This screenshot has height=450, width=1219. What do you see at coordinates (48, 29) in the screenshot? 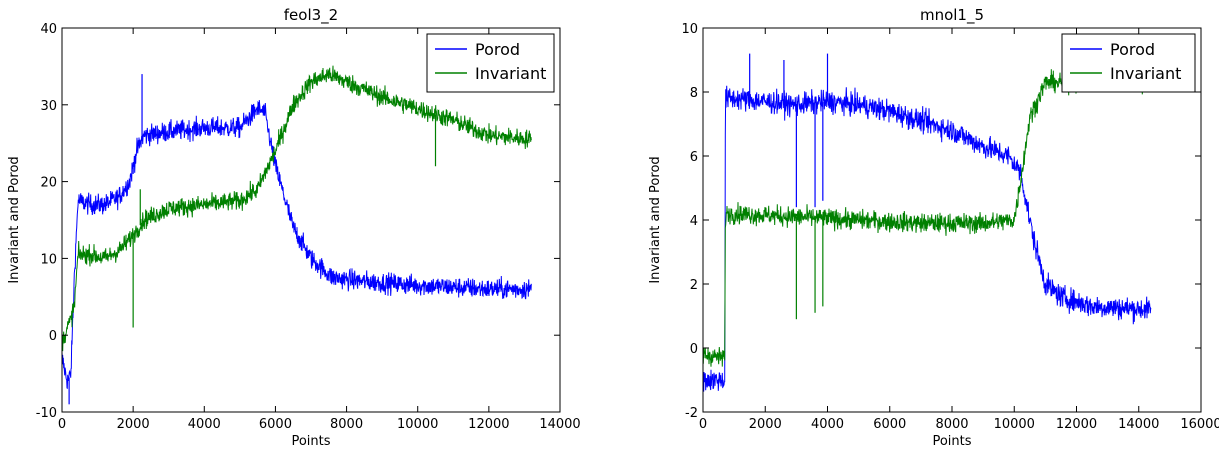
I see `y-tick-label: 40` at bounding box center [48, 29].